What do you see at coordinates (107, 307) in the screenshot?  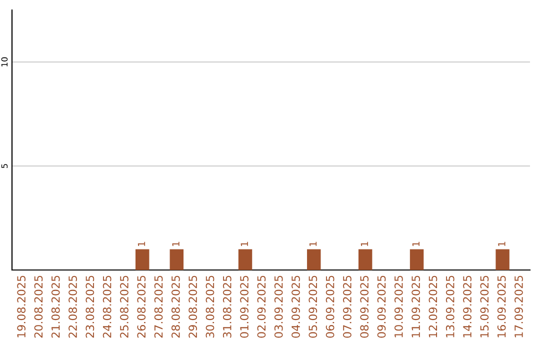 I see `x-tick-label: 24.08.2025` at bounding box center [107, 307].